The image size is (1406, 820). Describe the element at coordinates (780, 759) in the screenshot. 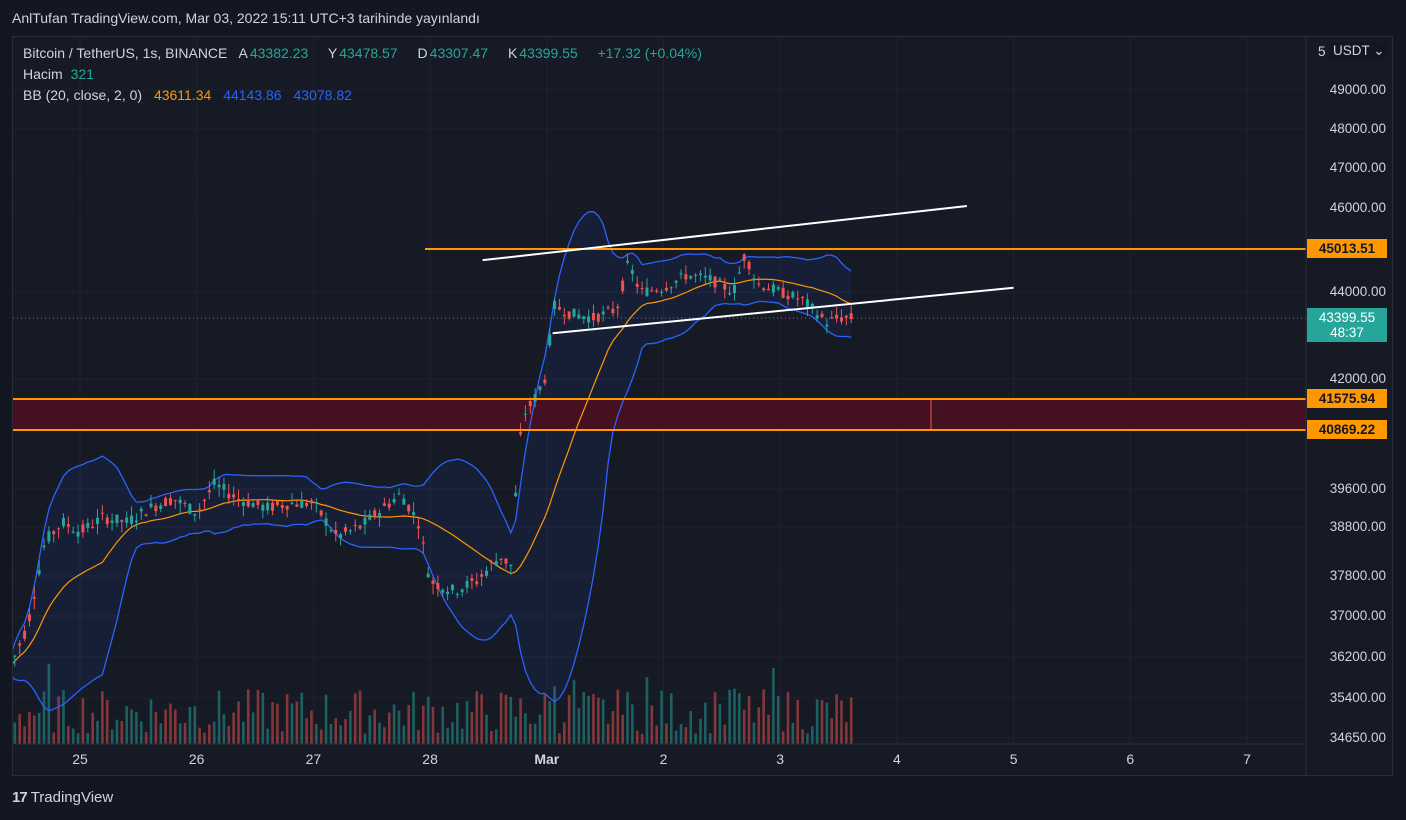

I see `time-tick-label: 3` at that location.